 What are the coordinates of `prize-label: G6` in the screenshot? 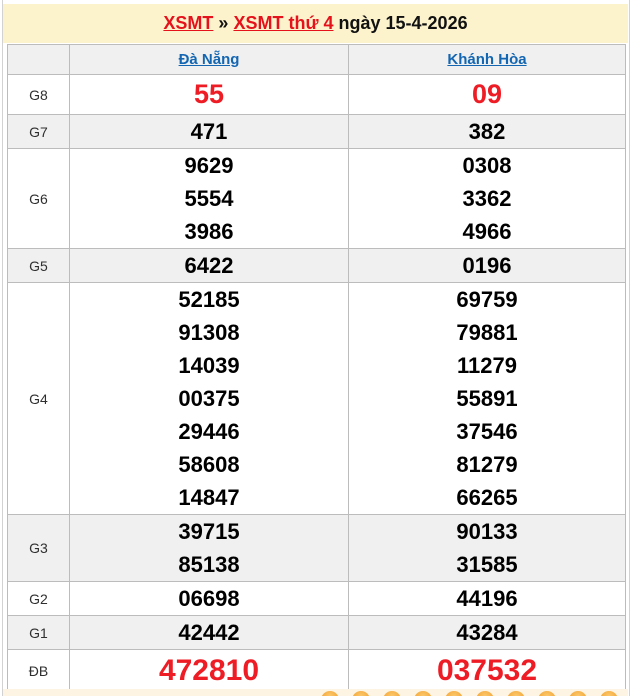 It's located at (38, 198).